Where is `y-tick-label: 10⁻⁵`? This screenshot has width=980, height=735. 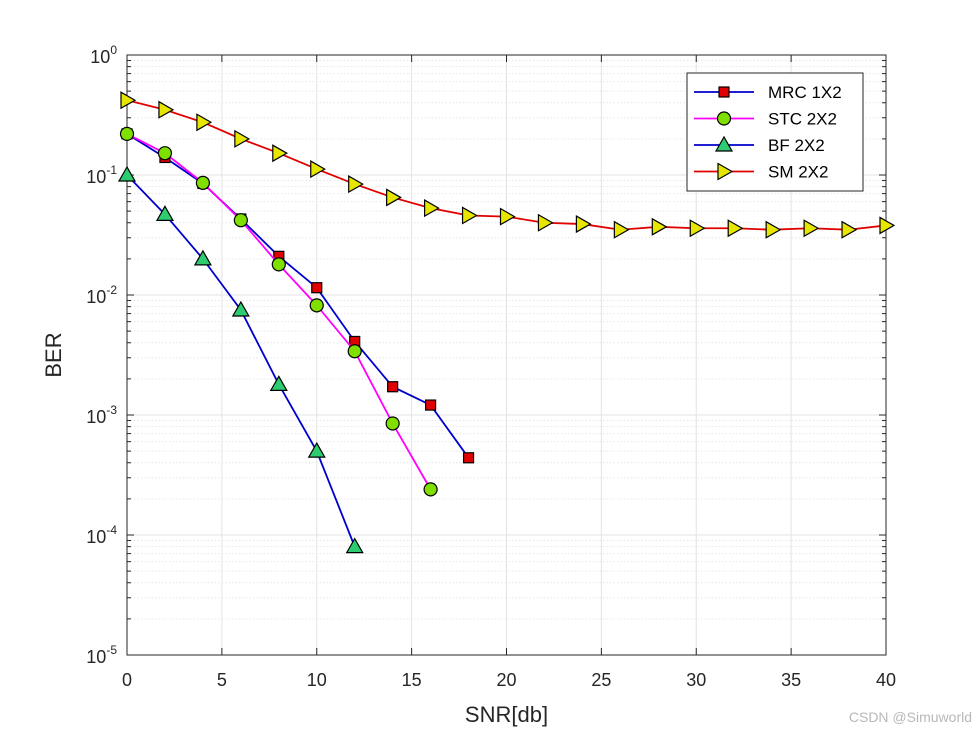
y-tick-label: 10⁻⁵ is located at coordinates (101, 655).